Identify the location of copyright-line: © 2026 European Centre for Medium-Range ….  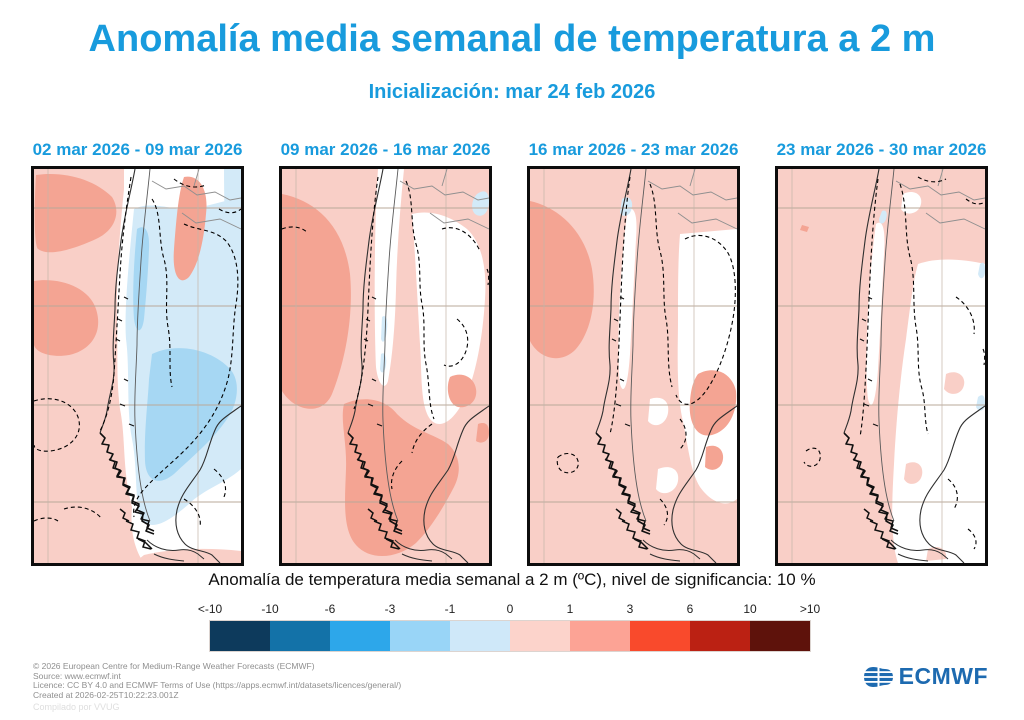
(174, 666).